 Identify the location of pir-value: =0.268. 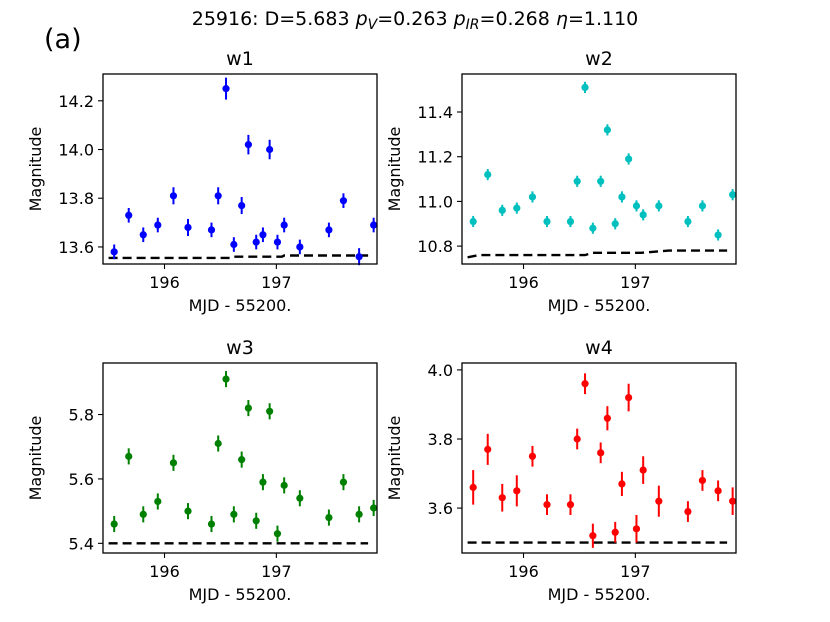
(518, 19).